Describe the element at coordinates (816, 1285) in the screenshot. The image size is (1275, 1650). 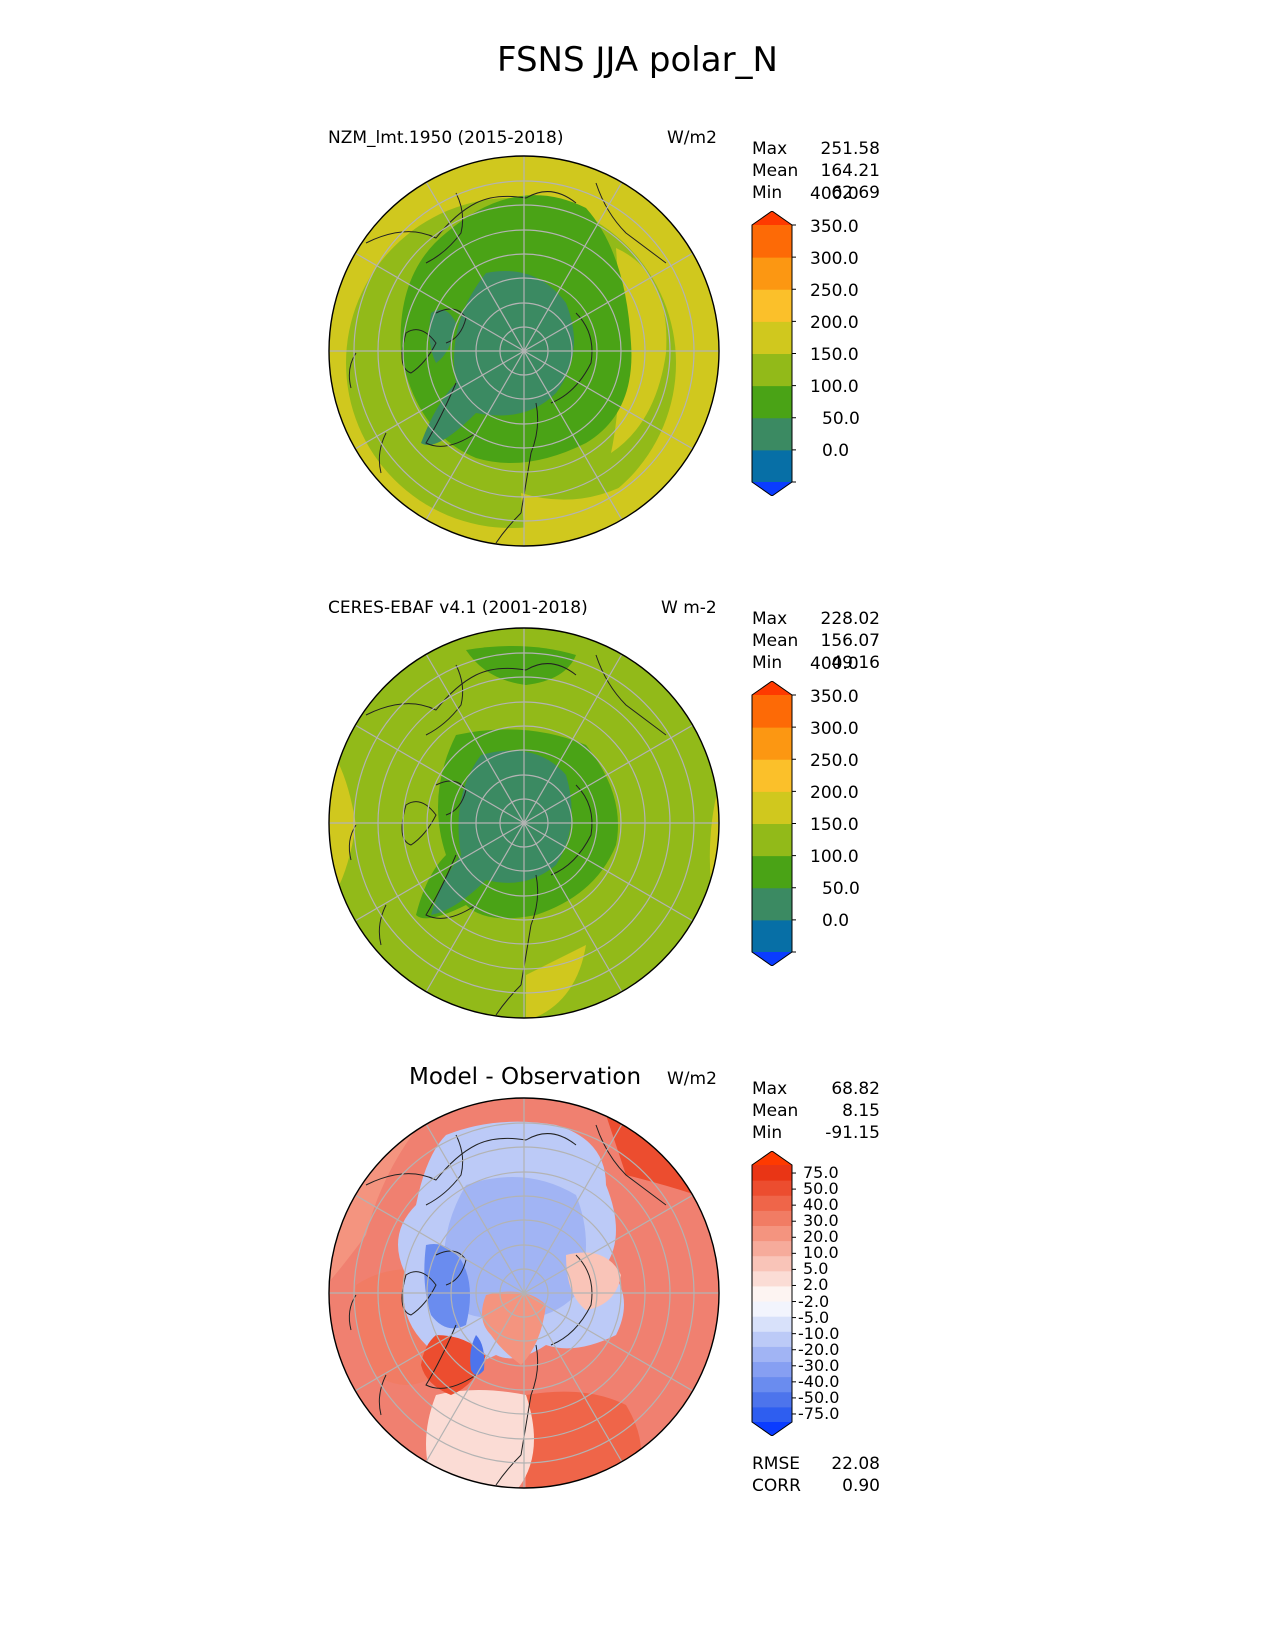
I see `colorbar-tick-label: 2.0` at that location.